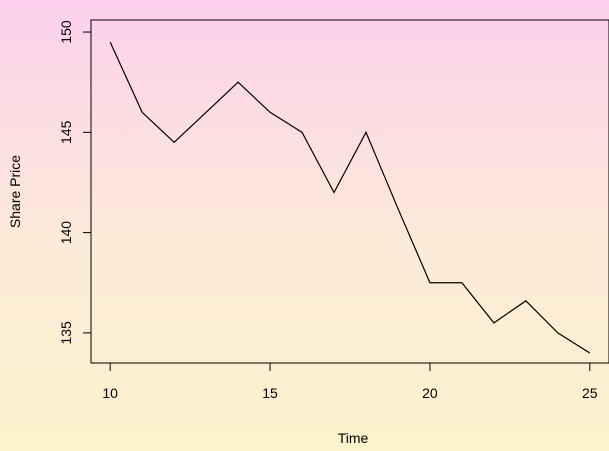  What do you see at coordinates (270, 393) in the screenshot?
I see `x-tick-label: 15` at bounding box center [270, 393].